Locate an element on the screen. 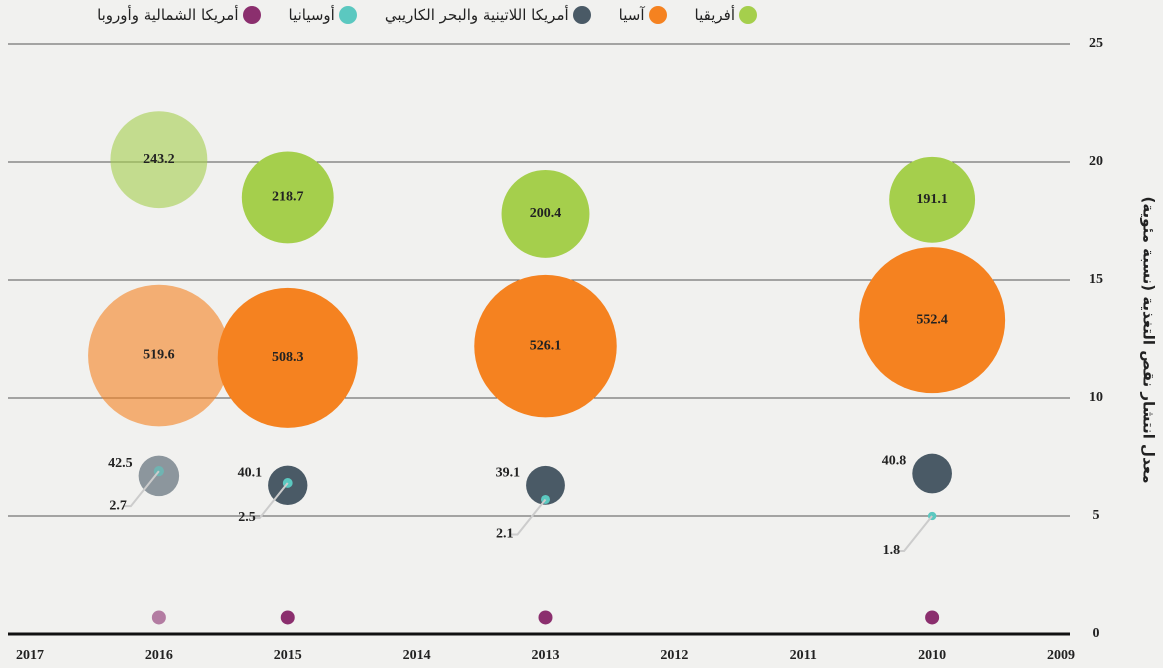 The width and height of the screenshot is (1163, 668). x-tick-label: 2011 is located at coordinates (803, 655).